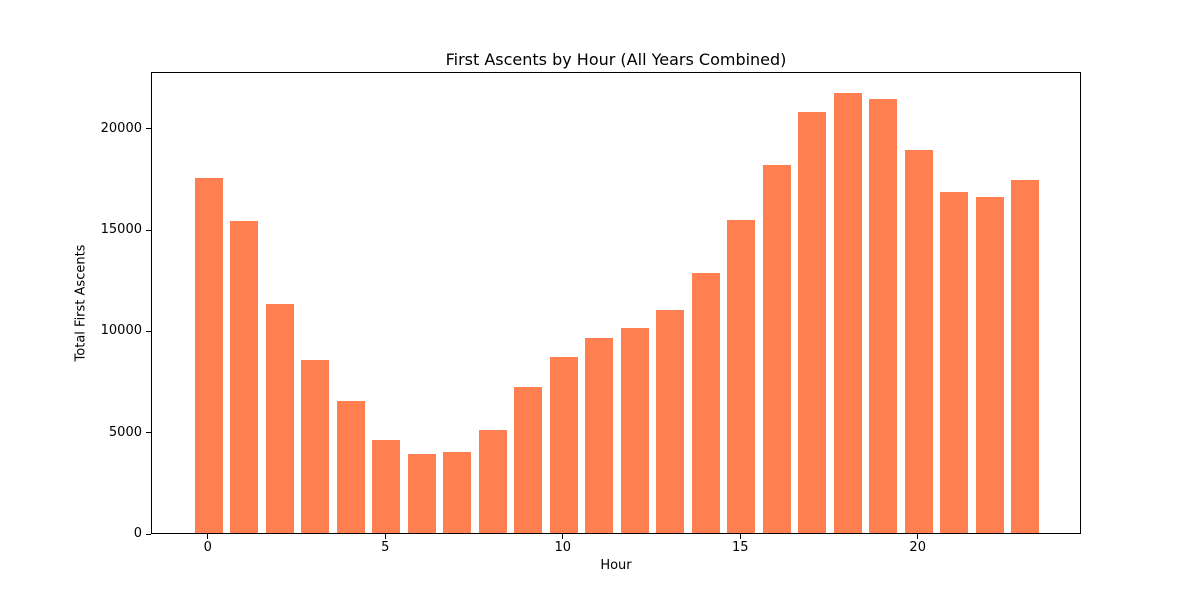 The width and height of the screenshot is (1200, 600). I want to click on x-tick-label: 0, so click(207, 547).